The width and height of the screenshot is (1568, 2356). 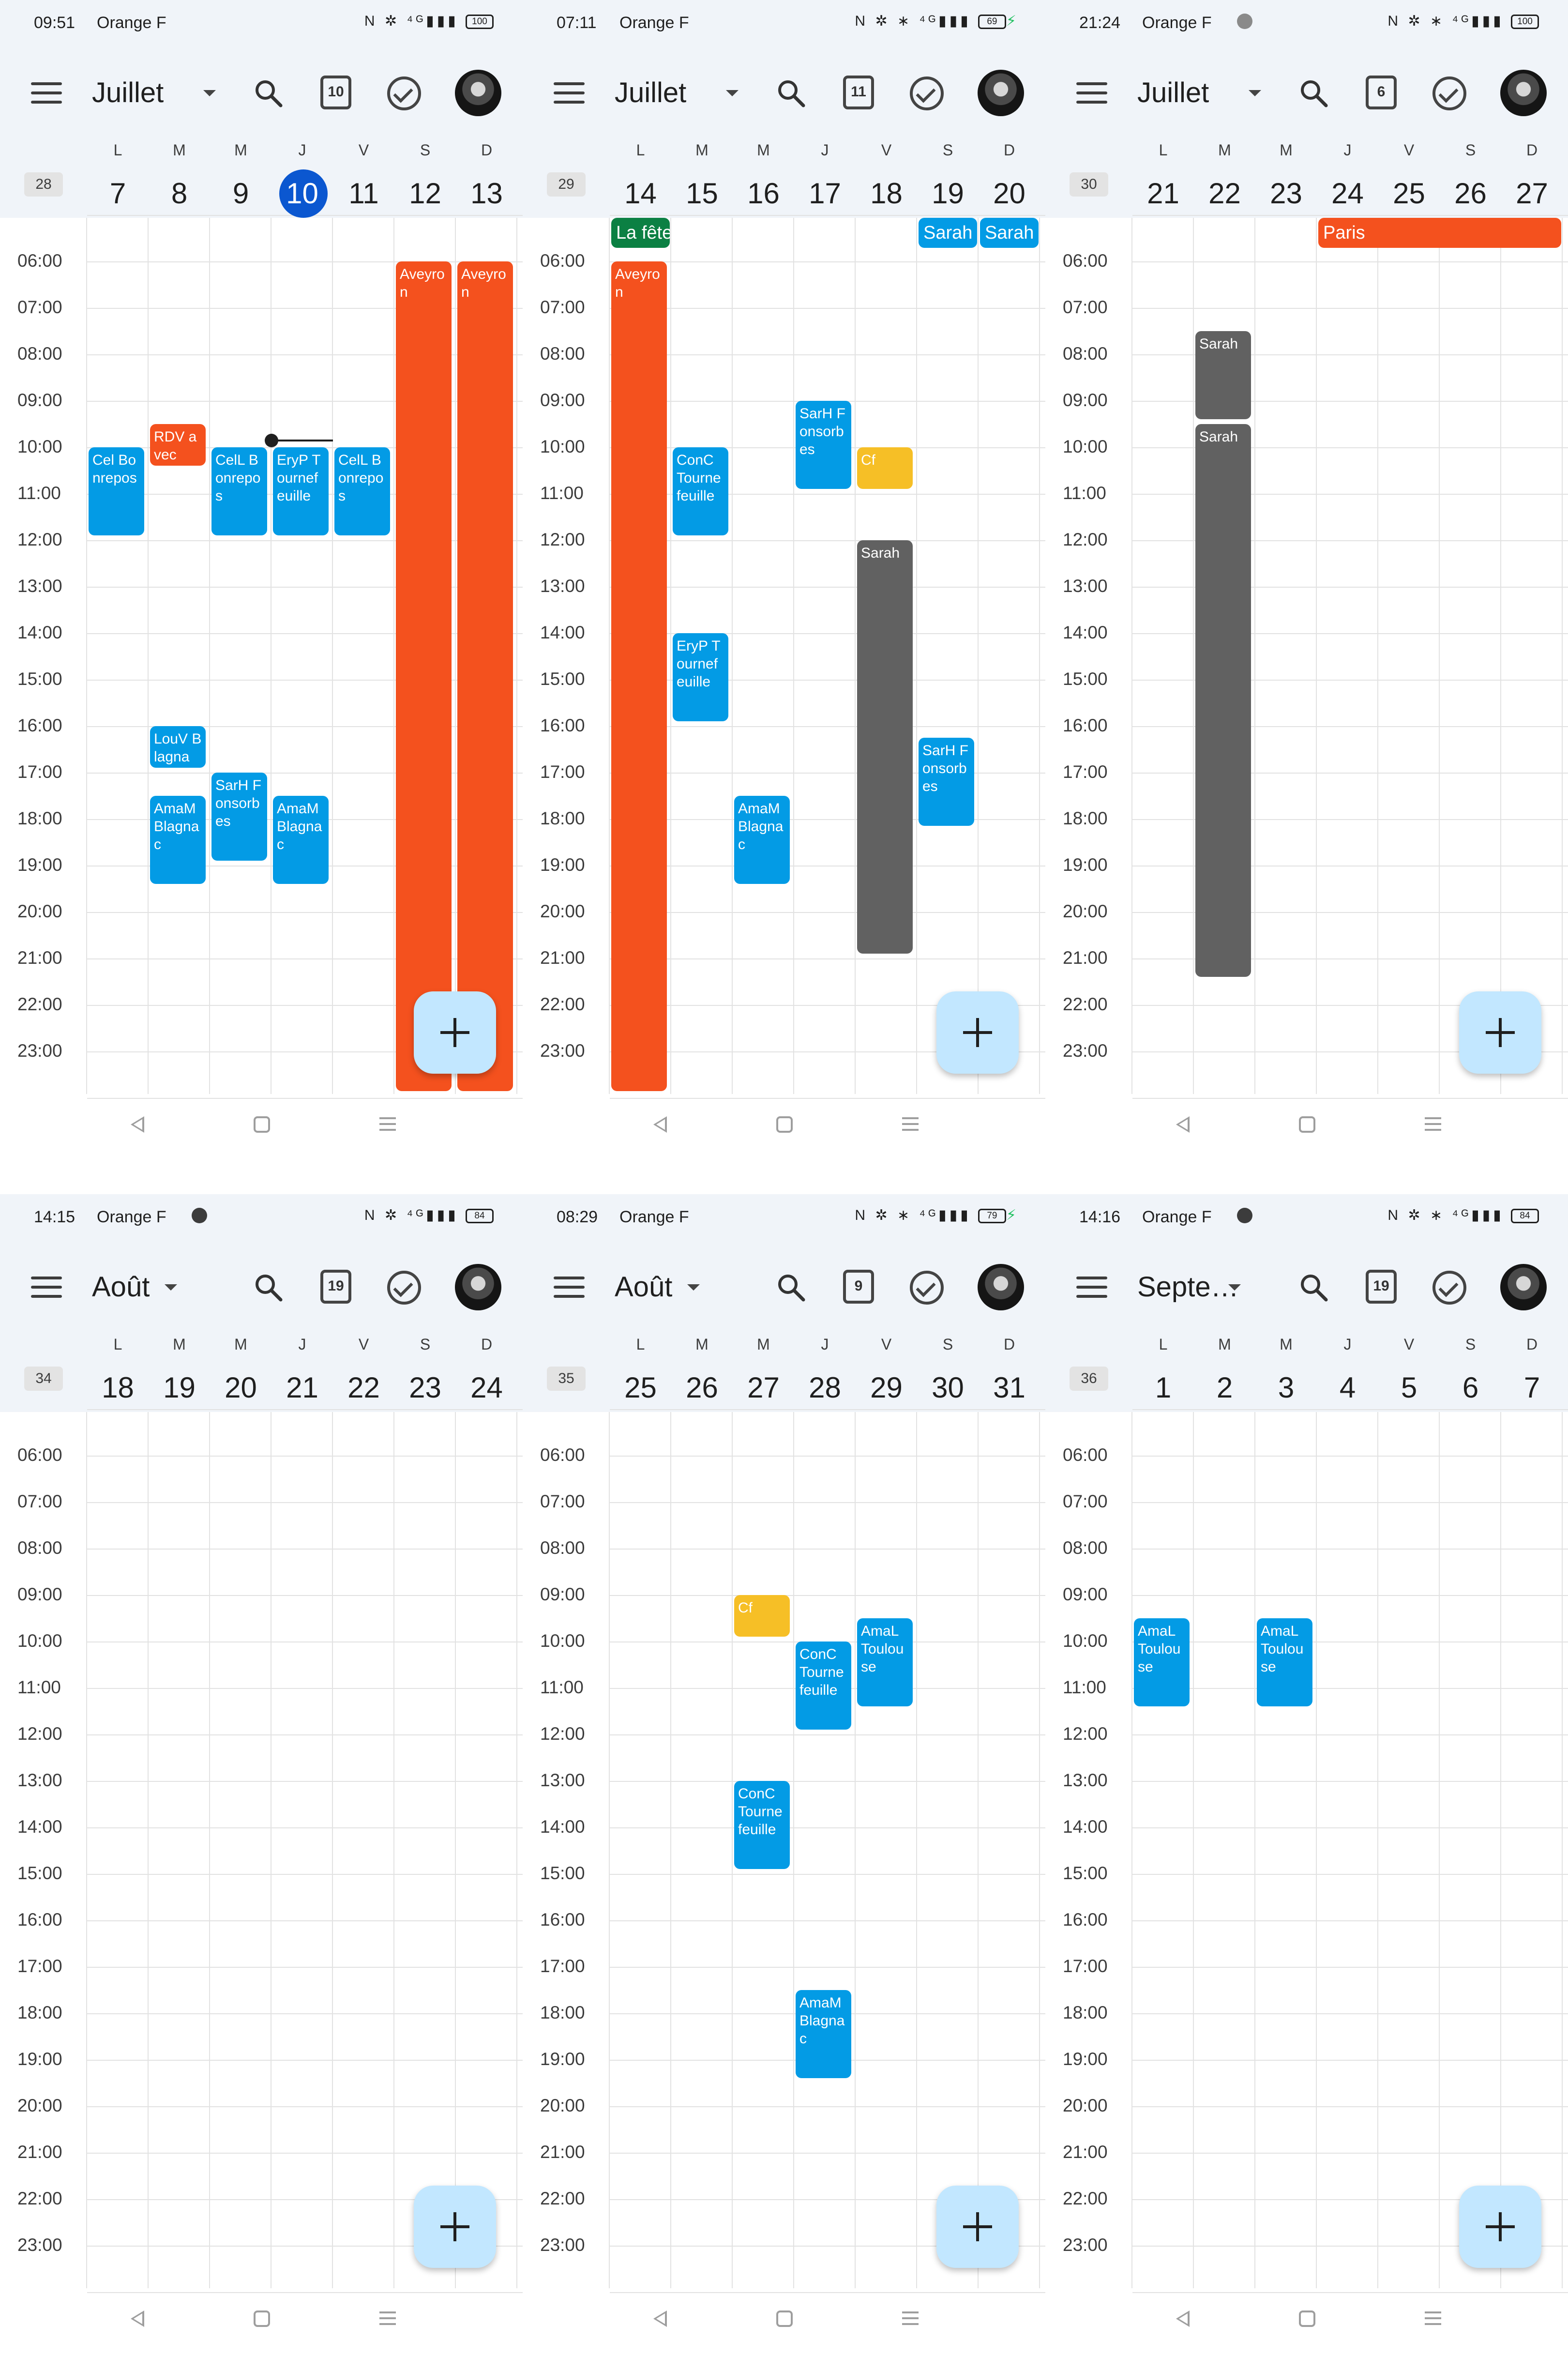 What do you see at coordinates (762, 840) in the screenshot?
I see `calendar-event: AmaM Blagnac` at bounding box center [762, 840].